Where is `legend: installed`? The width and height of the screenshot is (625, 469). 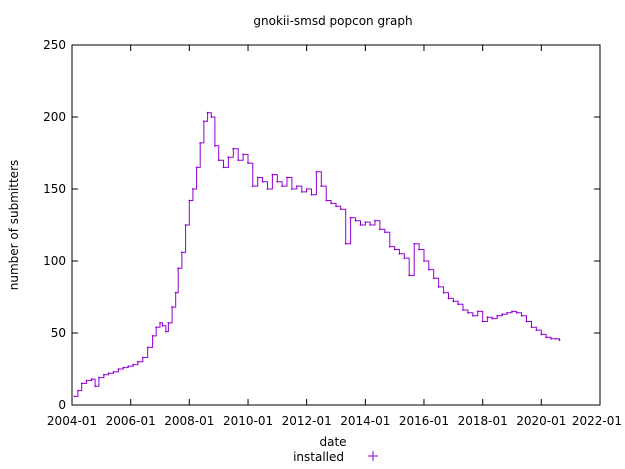 legend: installed is located at coordinates (335, 457).